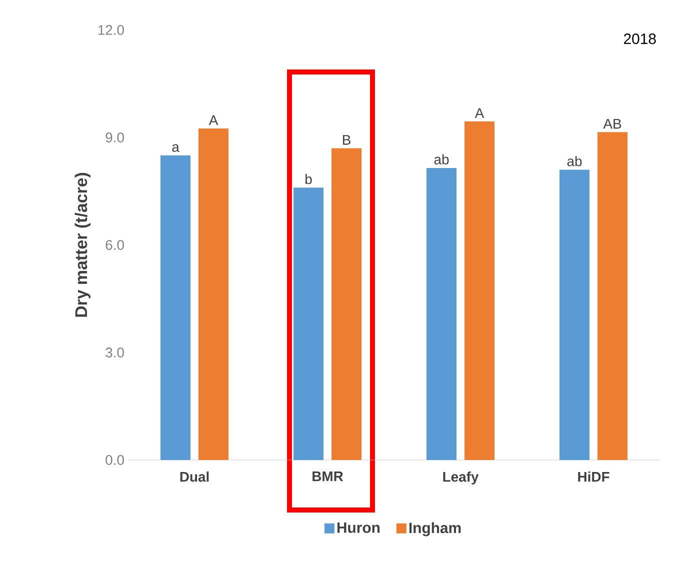 The height and width of the screenshot is (561, 682). I want to click on annotation: AB, so click(612, 124).